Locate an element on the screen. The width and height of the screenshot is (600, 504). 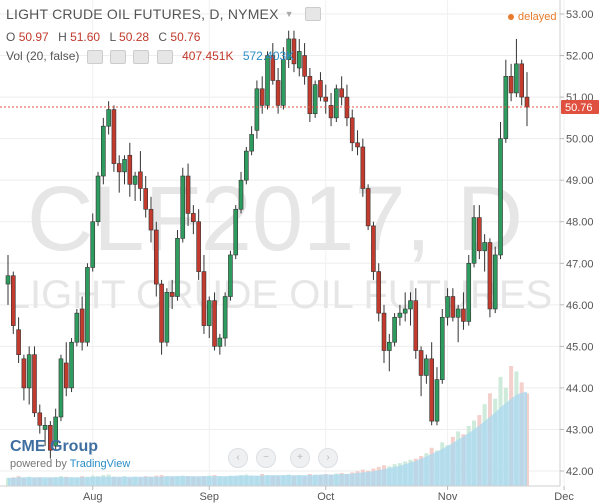
x-tick-label: Dec is located at coordinates (564, 497).